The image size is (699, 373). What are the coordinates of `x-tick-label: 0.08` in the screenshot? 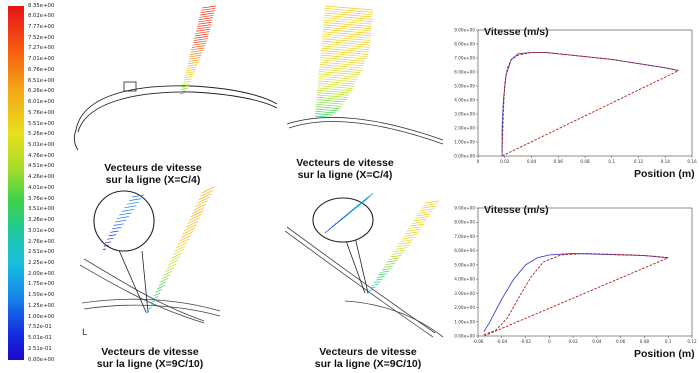 It's located at (585, 161).